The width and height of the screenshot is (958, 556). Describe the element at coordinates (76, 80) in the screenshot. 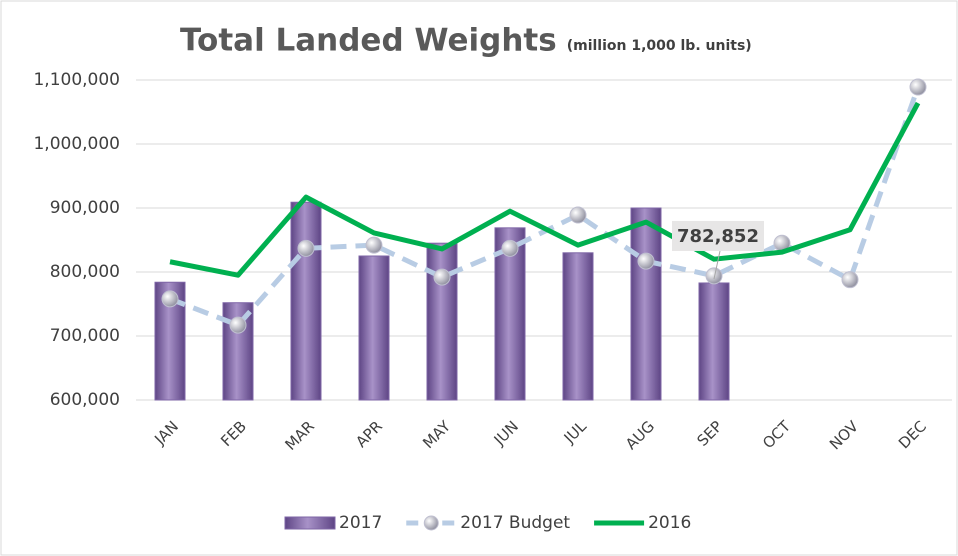

I see `y-tick-label: 1,100,000` at that location.